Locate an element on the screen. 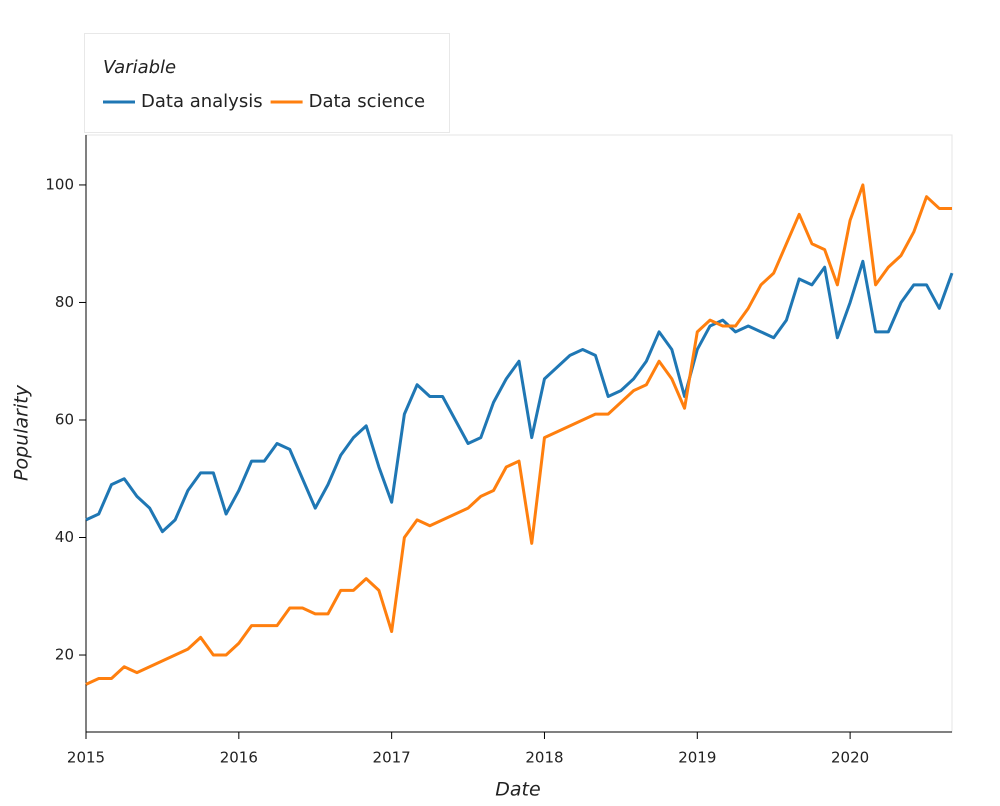 Image resolution: width=1000 pixels, height=806 pixels. x-tick-label: 2017 is located at coordinates (392, 758).